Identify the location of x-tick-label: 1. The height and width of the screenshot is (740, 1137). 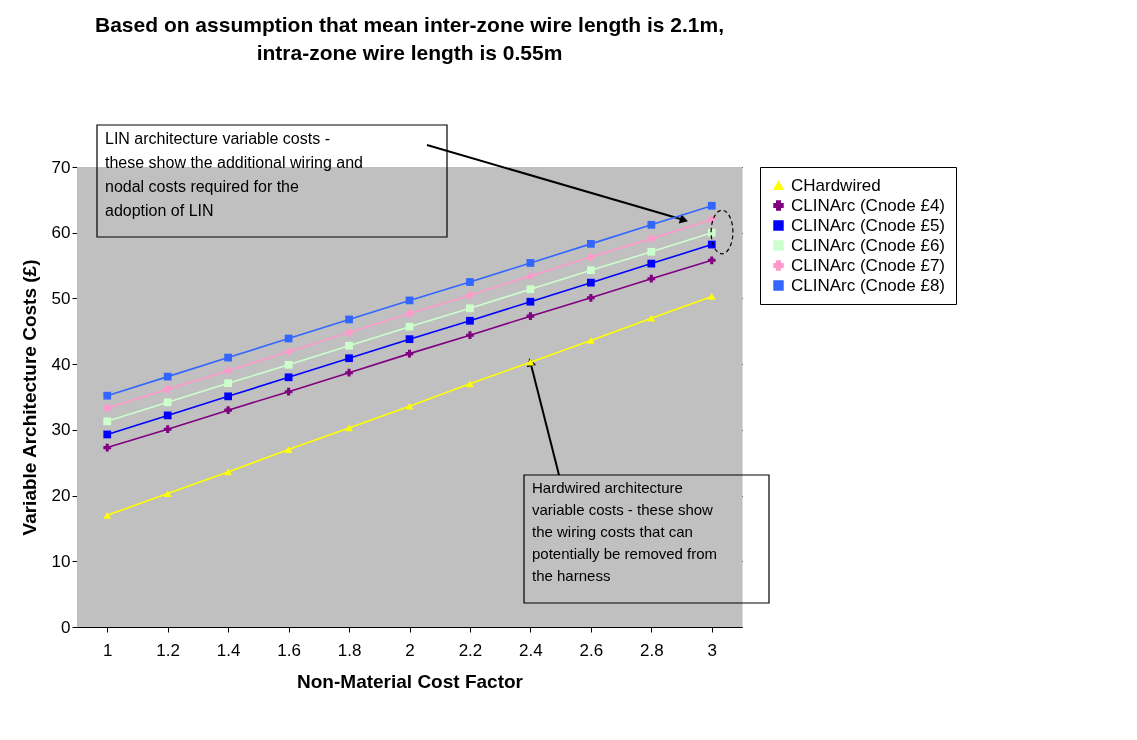
(107, 650).